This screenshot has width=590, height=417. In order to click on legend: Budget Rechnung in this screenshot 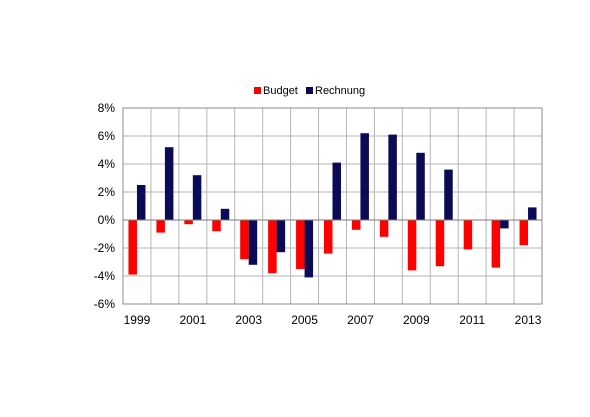, I will do `click(309, 91)`.